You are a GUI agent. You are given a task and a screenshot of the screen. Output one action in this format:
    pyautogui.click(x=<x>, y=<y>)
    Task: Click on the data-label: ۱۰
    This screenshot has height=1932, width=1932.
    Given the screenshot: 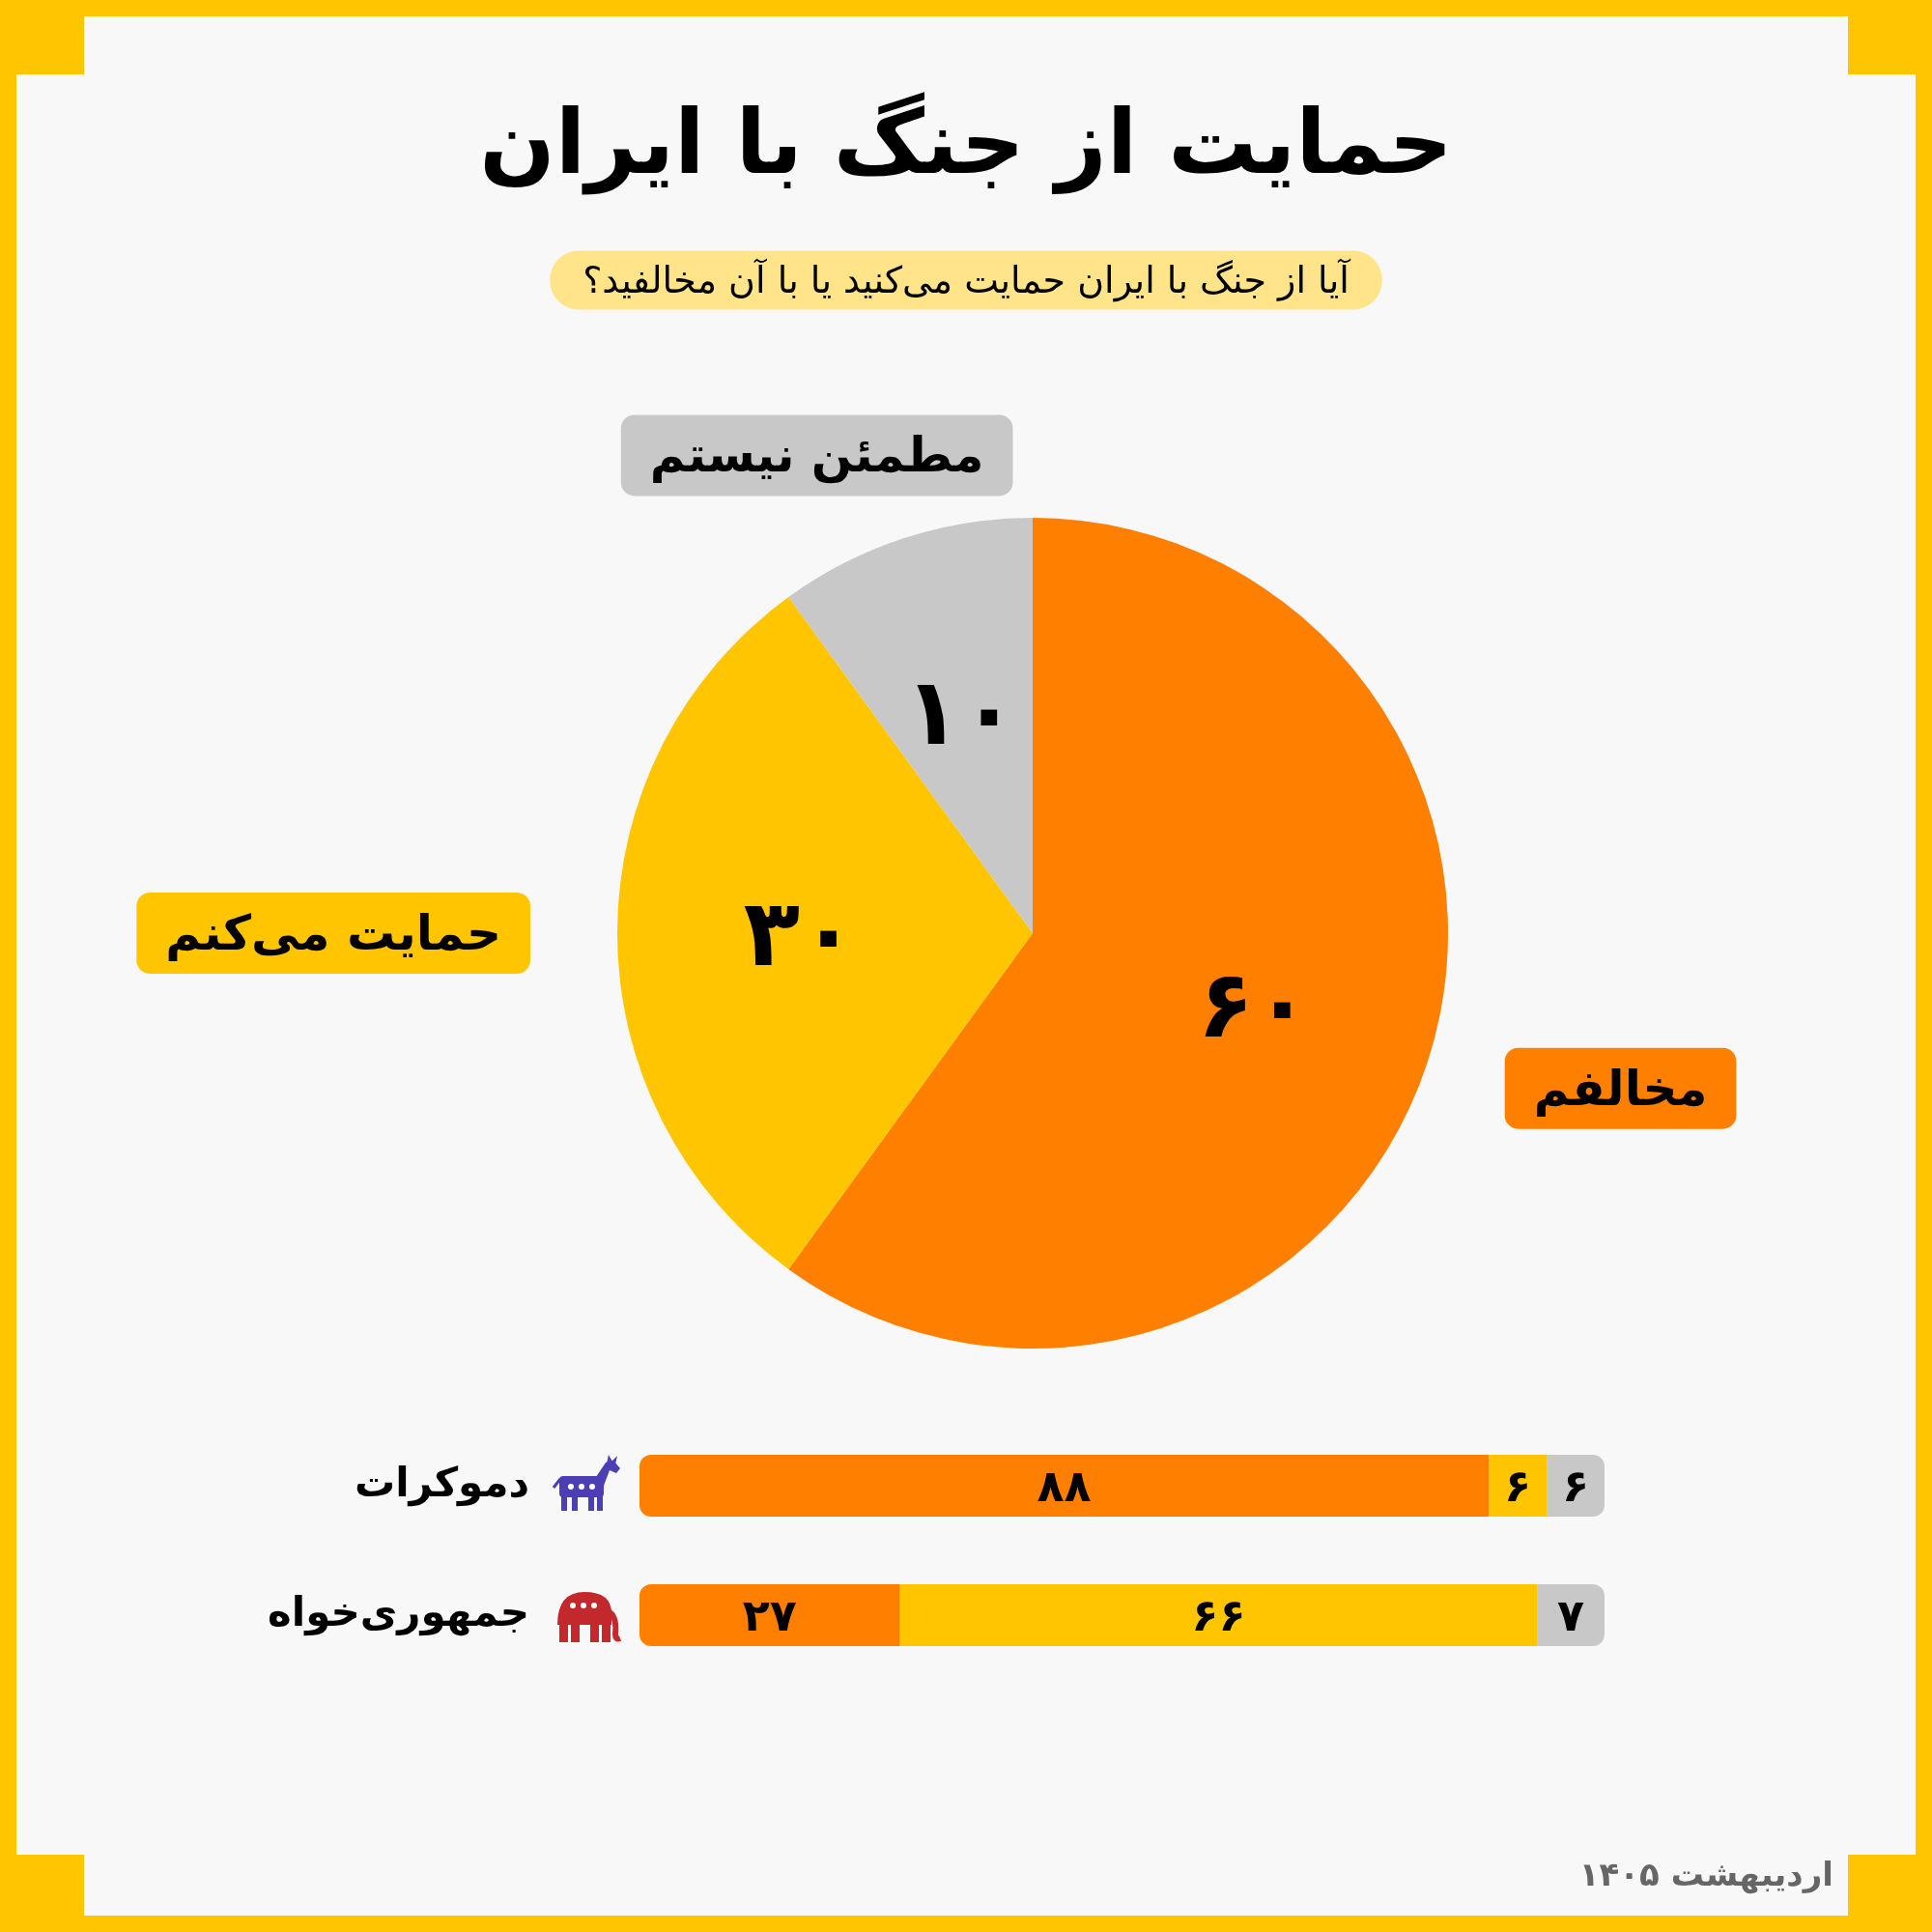 What is the action you would take?
    pyautogui.click(x=960, y=711)
    